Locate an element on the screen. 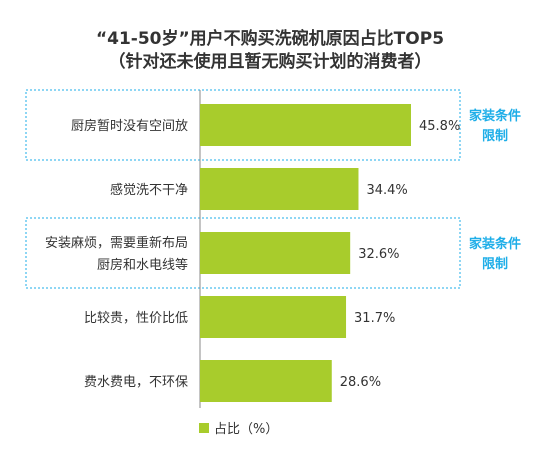  data-label: 31.7% is located at coordinates (374, 318).